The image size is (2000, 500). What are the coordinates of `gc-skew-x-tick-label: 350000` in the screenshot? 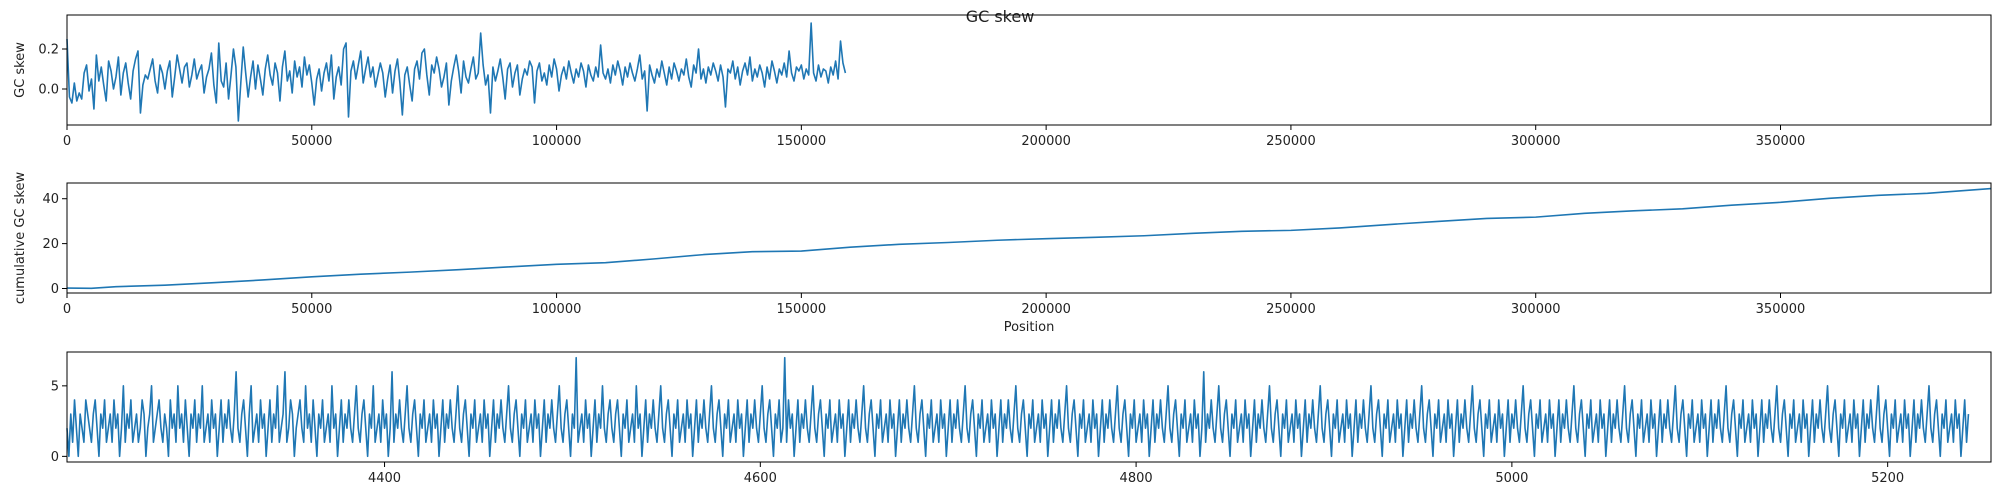 It's located at (1781, 141).